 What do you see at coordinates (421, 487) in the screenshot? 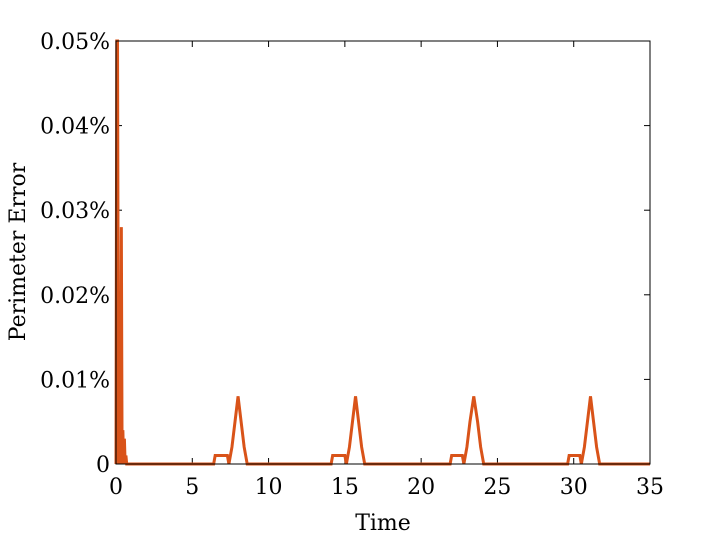
I see `x-tick-label: 20` at bounding box center [421, 487].